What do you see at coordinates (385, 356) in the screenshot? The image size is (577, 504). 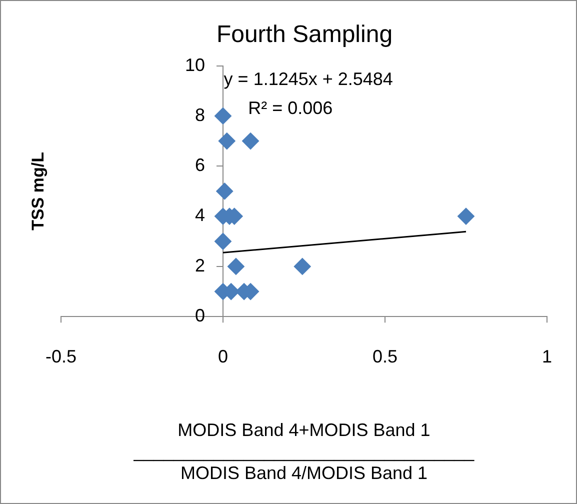 I see `x-tick-label: 0.5` at bounding box center [385, 356].